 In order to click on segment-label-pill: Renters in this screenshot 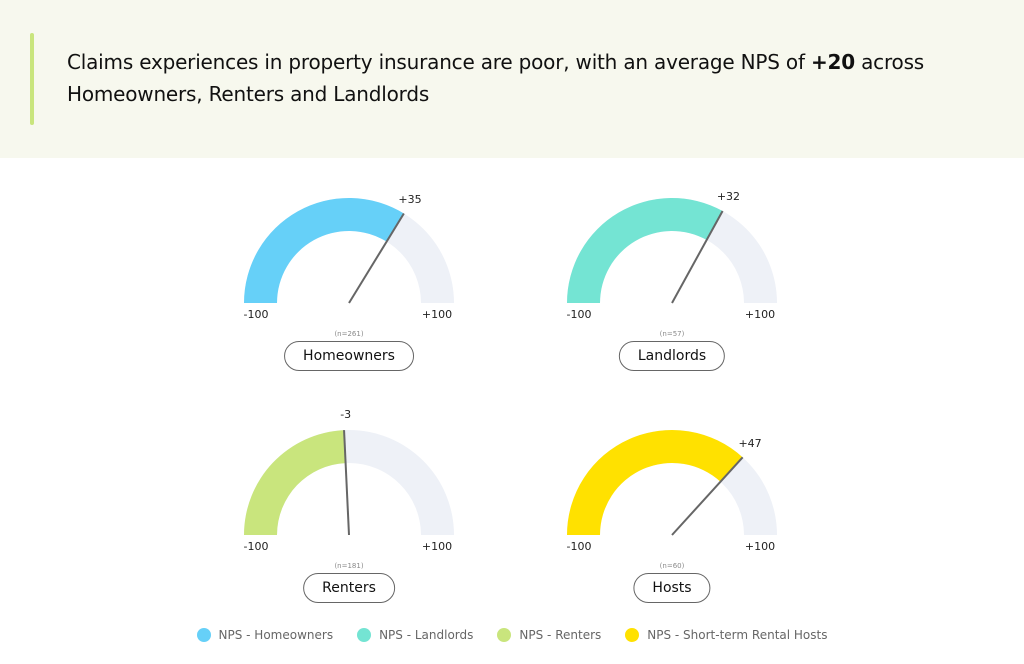, I will do `click(349, 588)`.